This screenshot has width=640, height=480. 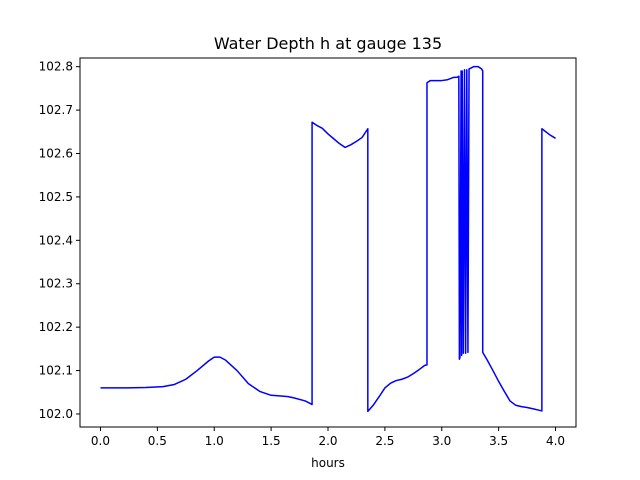 What do you see at coordinates (100, 441) in the screenshot?
I see `x-tick-label: 0.0` at bounding box center [100, 441].